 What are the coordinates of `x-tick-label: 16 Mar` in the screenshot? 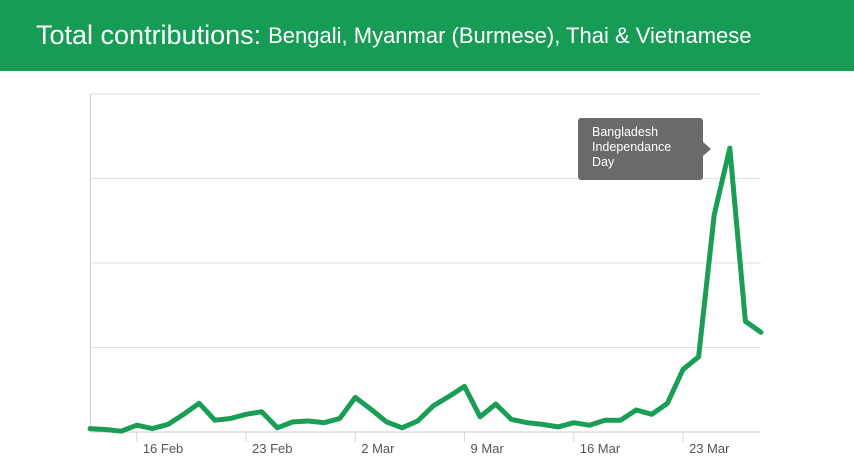 It's located at (600, 448).